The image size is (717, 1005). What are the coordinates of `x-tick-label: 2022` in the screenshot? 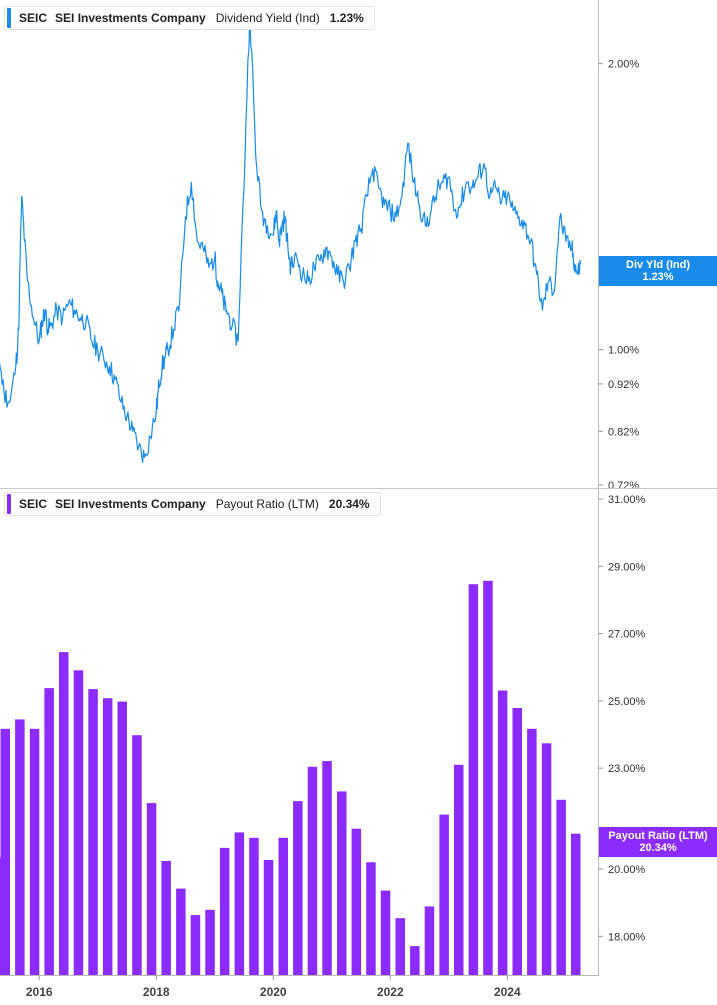 It's located at (390, 992).